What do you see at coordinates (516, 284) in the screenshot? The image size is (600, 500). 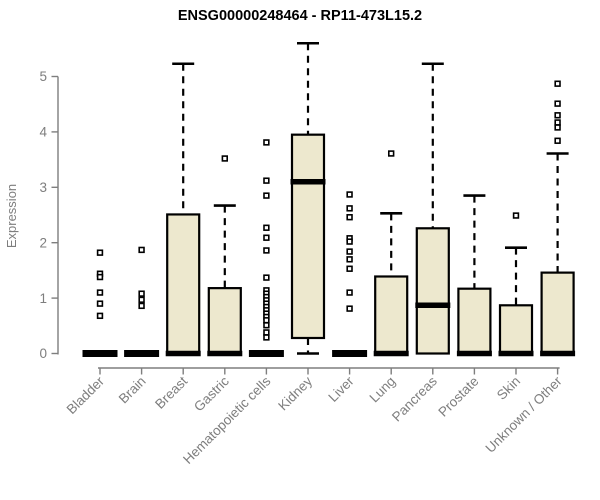 I see `box-skin` at bounding box center [516, 284].